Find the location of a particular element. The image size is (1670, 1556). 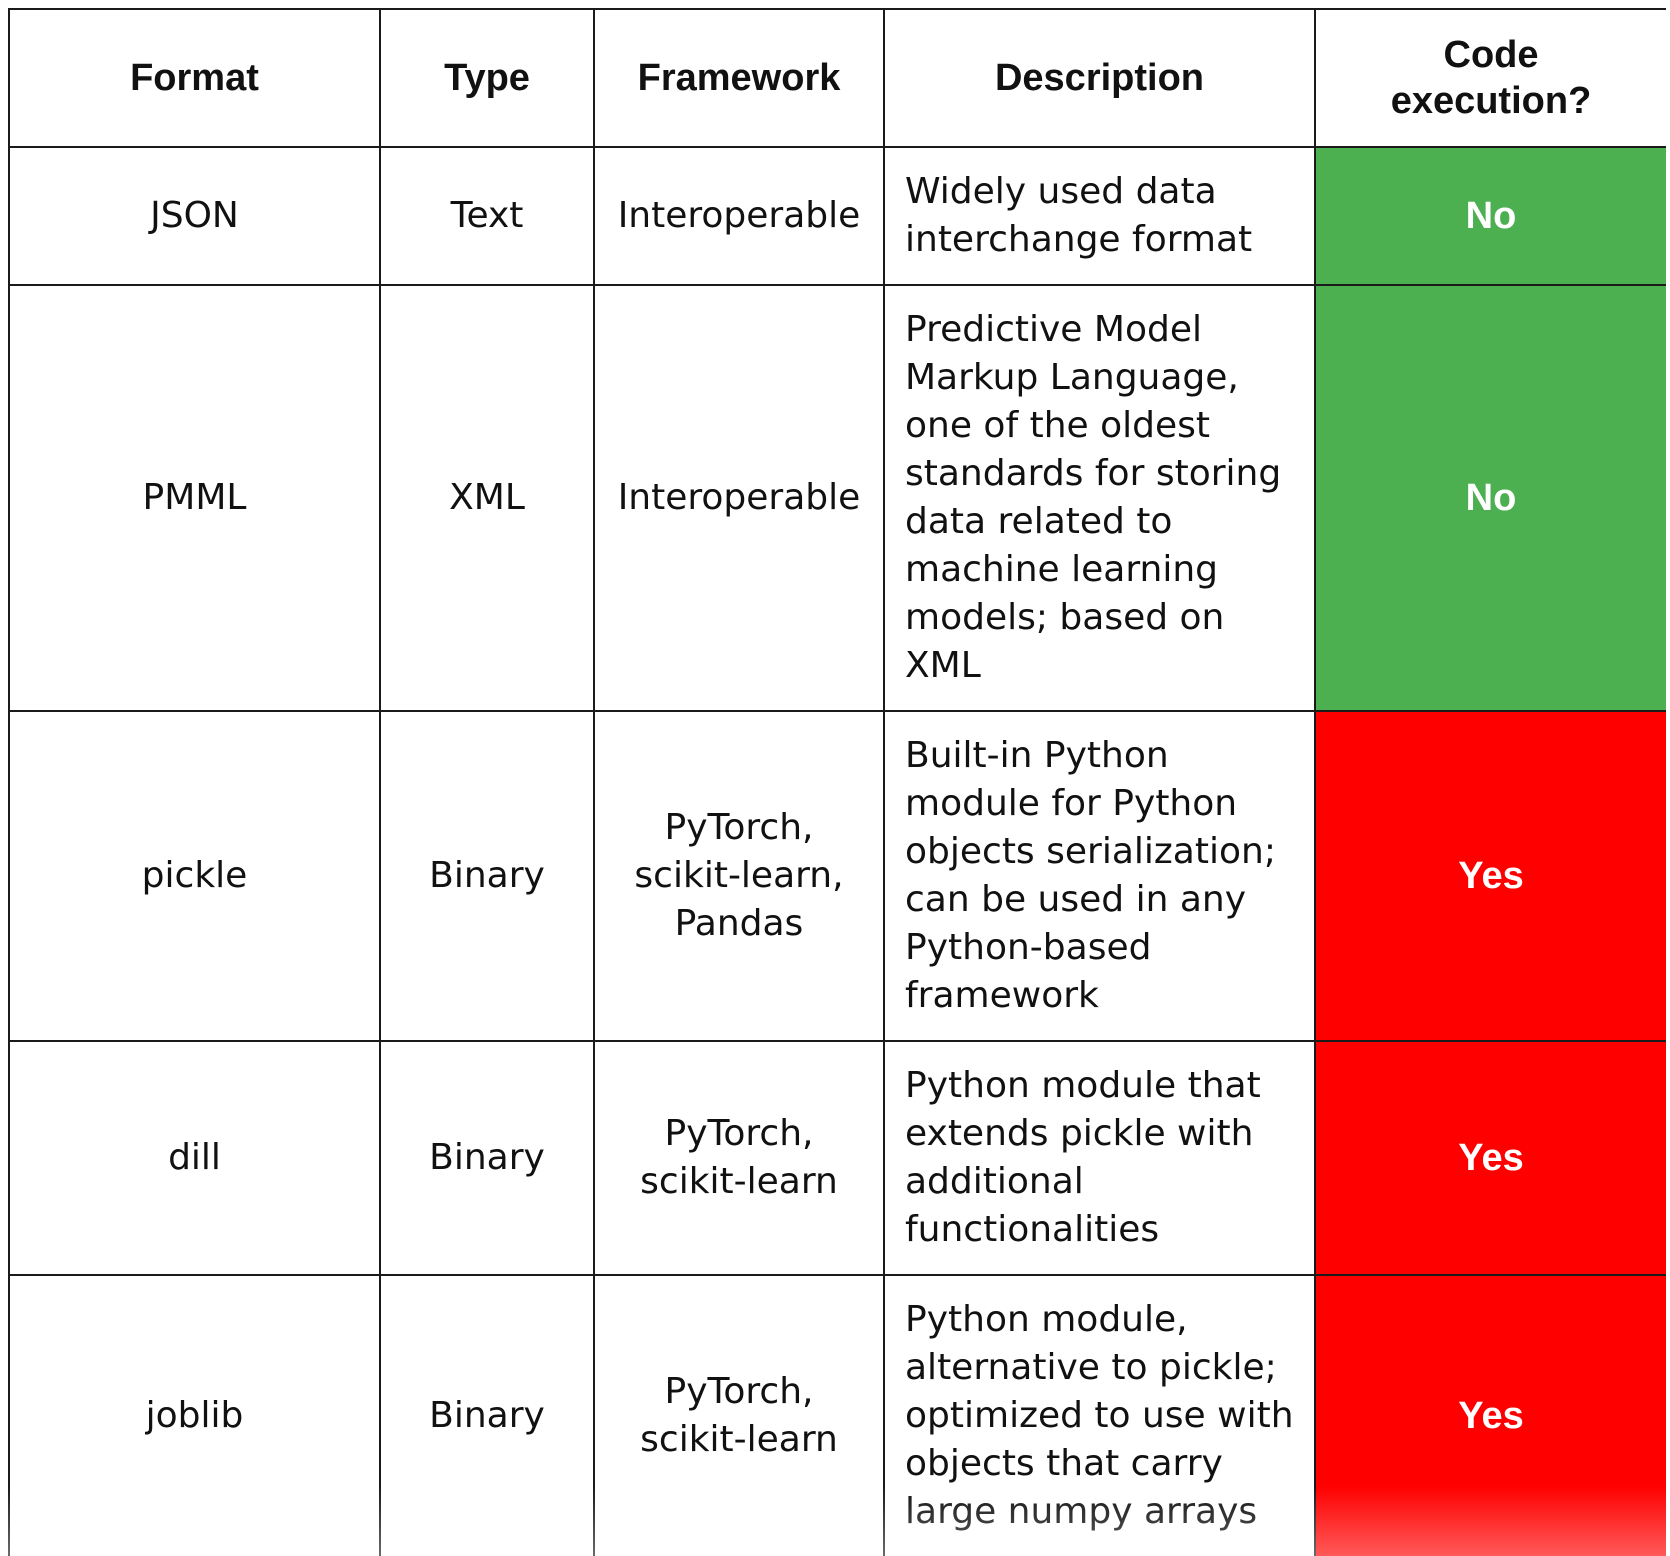

cell-type: Text is located at coordinates (487, 216).